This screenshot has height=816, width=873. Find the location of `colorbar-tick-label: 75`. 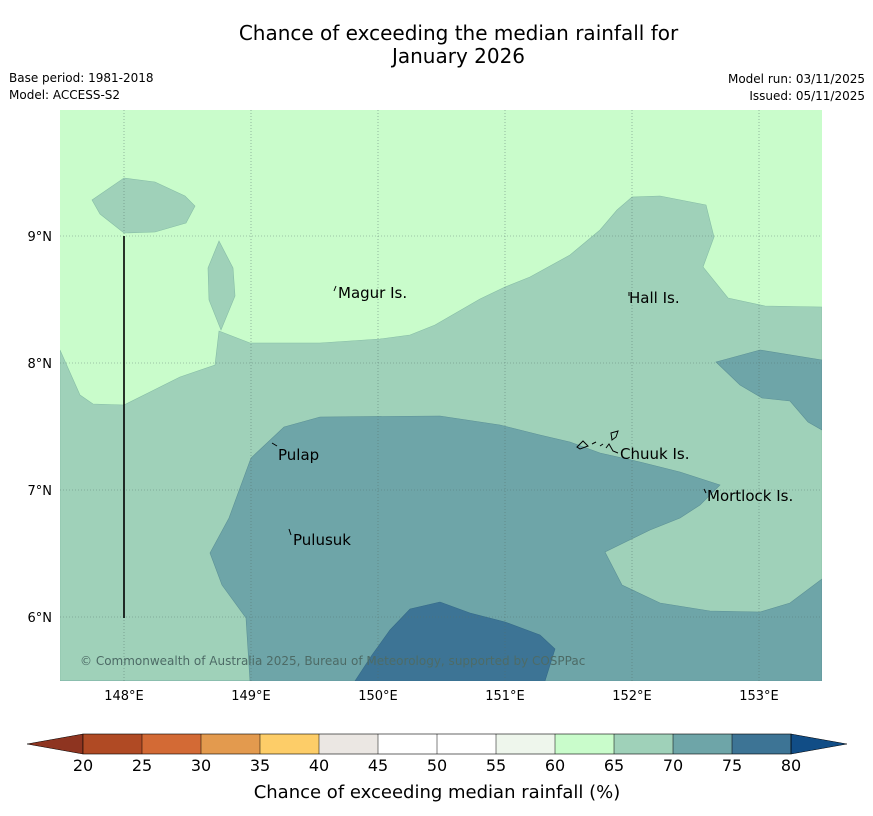

colorbar-tick-label: 75 is located at coordinates (732, 765).